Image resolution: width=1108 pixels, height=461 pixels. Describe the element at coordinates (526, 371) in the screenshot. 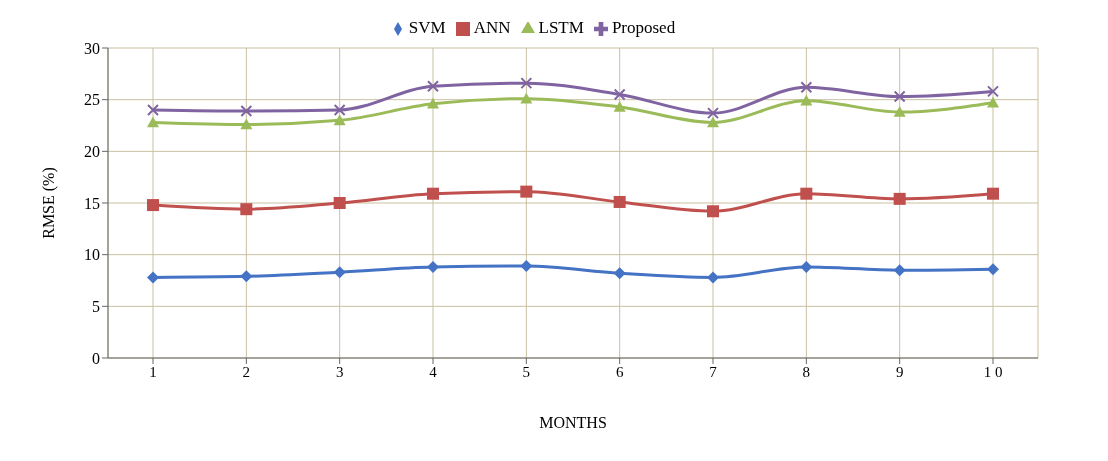

I see `x-tick-label: 5` at that location.